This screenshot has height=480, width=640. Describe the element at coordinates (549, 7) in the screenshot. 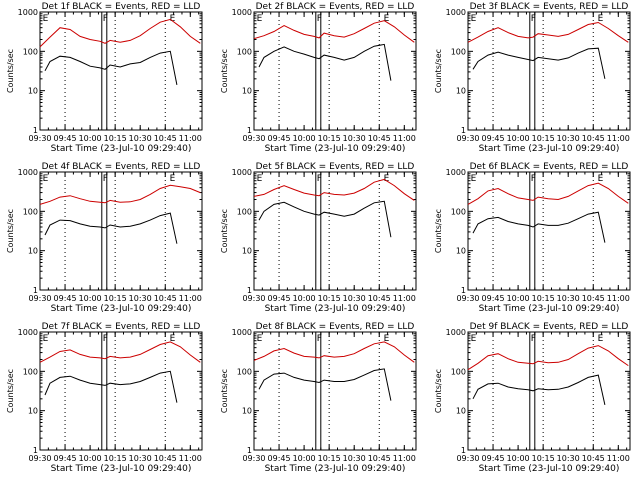

I see `panel-title: Det 3f BLACK = Events, RED = LLD` at that location.